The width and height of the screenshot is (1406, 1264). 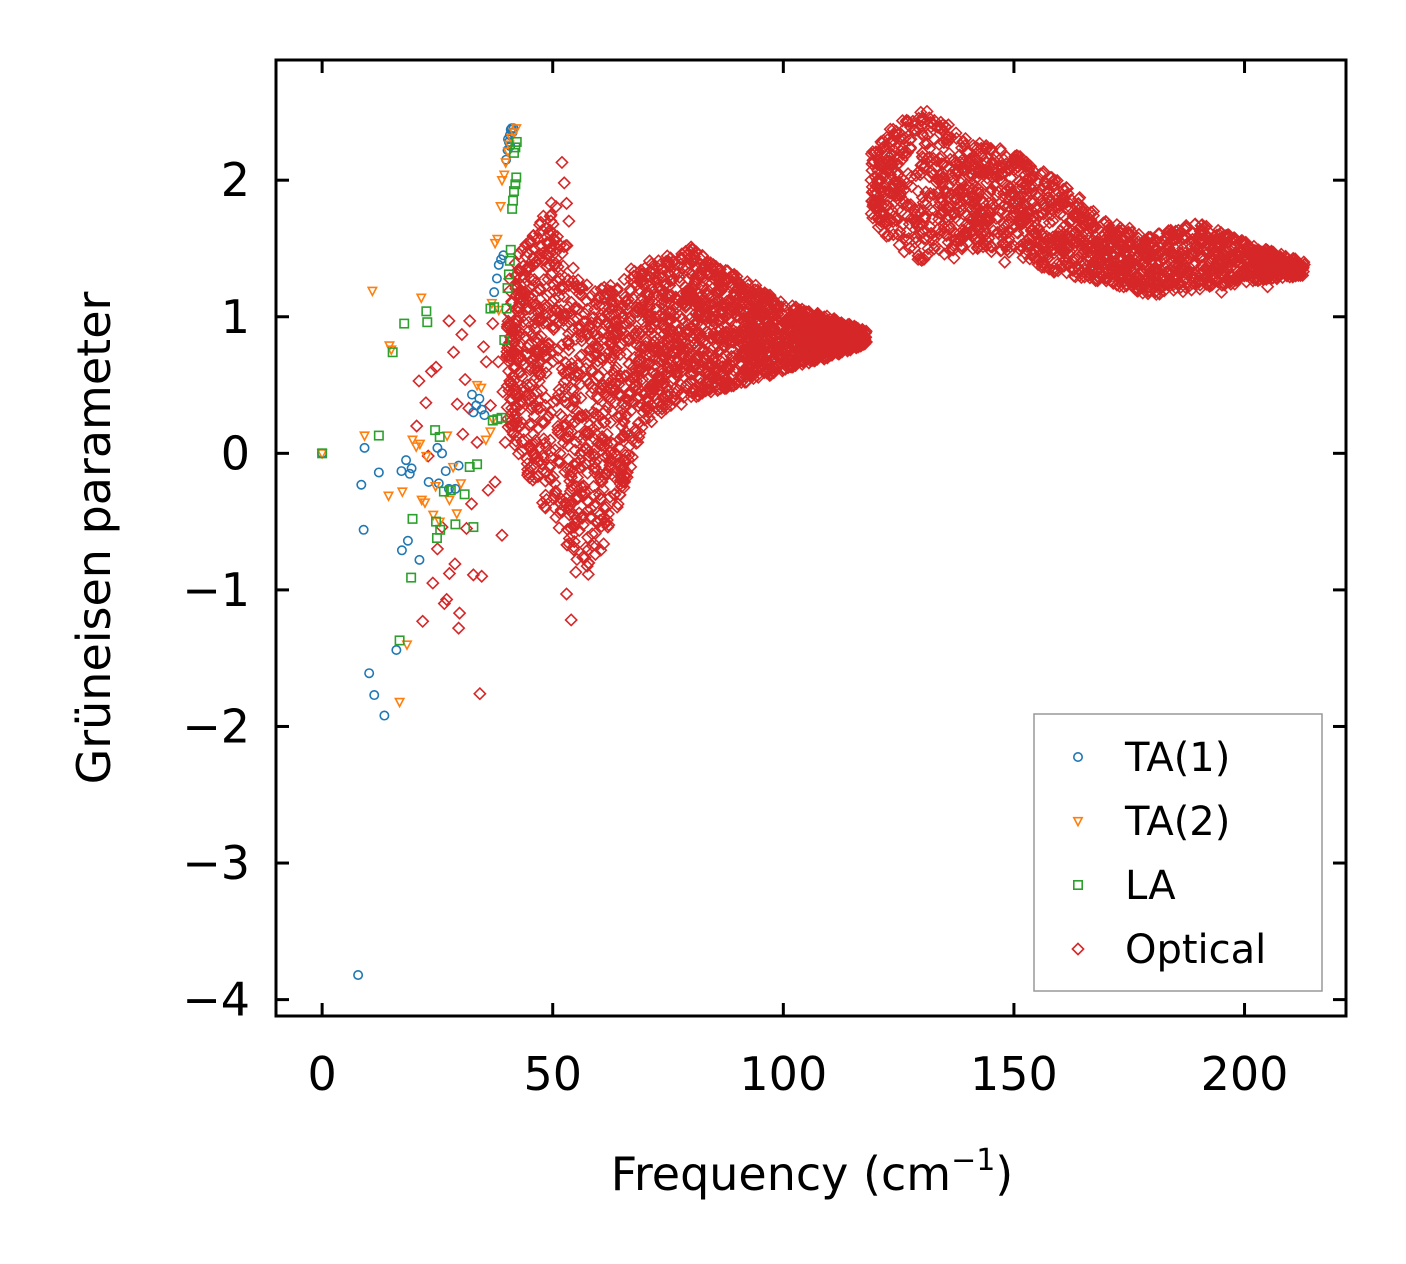 I want to click on ta-2--point, so click(x=422, y=501).